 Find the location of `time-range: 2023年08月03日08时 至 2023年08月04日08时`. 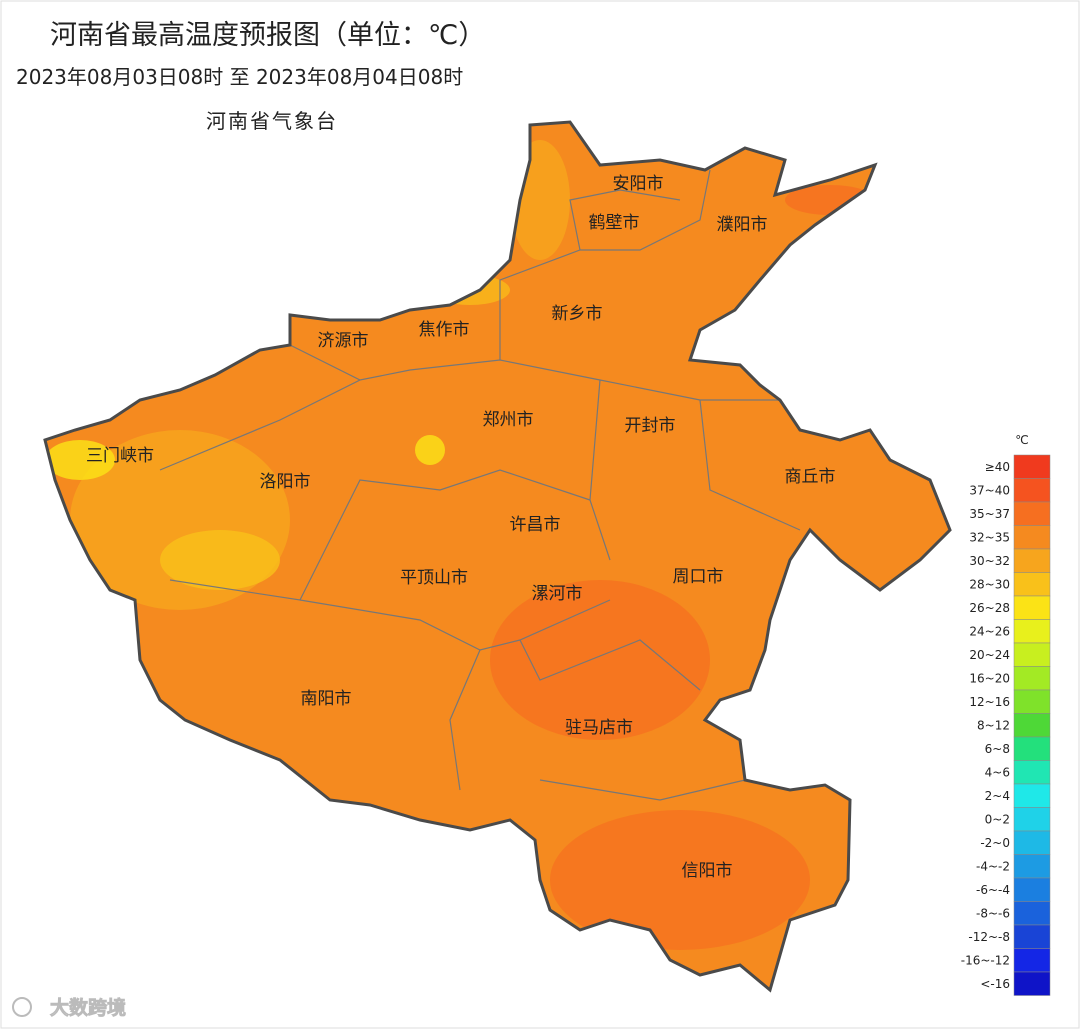

time-range: 2023年08月03日08时 至 2023年08月04日08时 is located at coordinates (239, 77).